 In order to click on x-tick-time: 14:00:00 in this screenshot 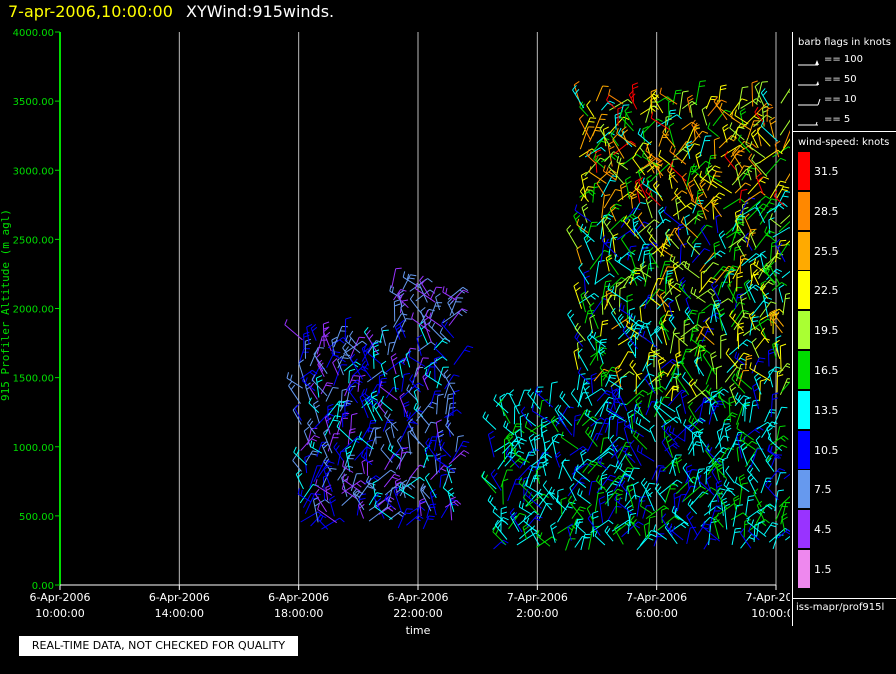, I will do `click(179, 613)`.